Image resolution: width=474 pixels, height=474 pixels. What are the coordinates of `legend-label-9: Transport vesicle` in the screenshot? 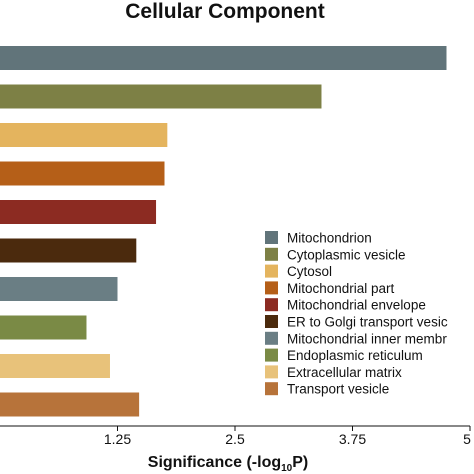 It's located at (338, 389).